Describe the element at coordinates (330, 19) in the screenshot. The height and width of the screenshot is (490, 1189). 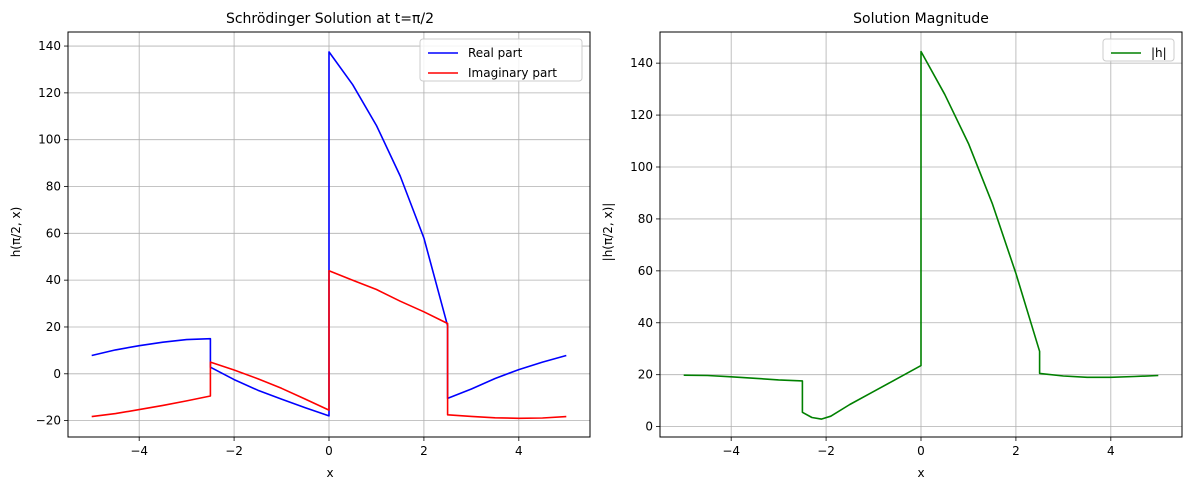
I see `chart-title: Schrödinger Solution at t=π/2` at that location.